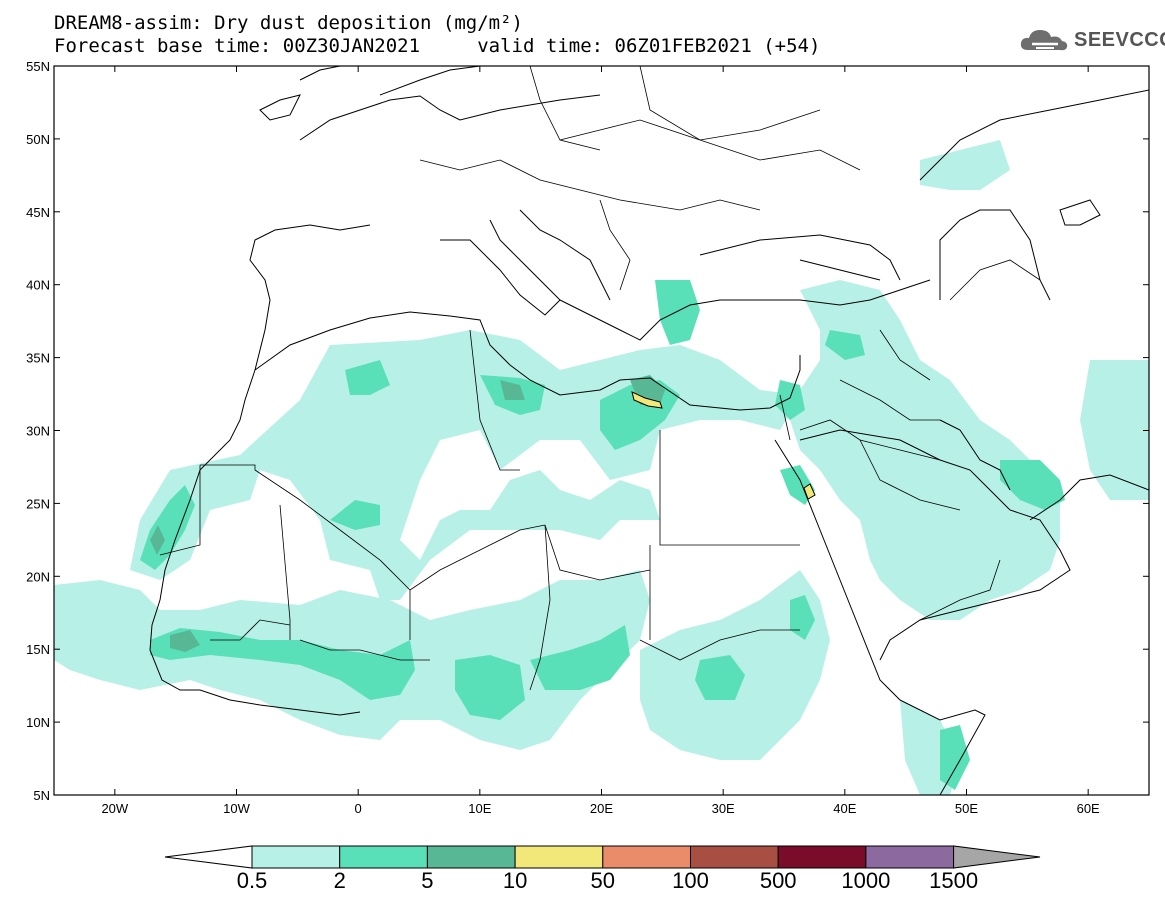  What do you see at coordinates (252, 880) in the screenshot?
I see `colorbar-label: 0.5` at bounding box center [252, 880].